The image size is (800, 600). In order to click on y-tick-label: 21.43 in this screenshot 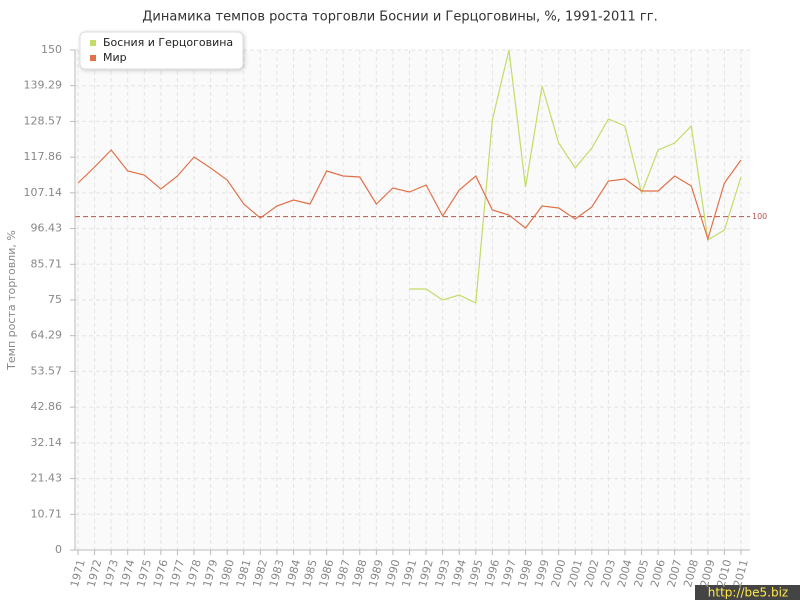, I will do `click(47, 478)`.